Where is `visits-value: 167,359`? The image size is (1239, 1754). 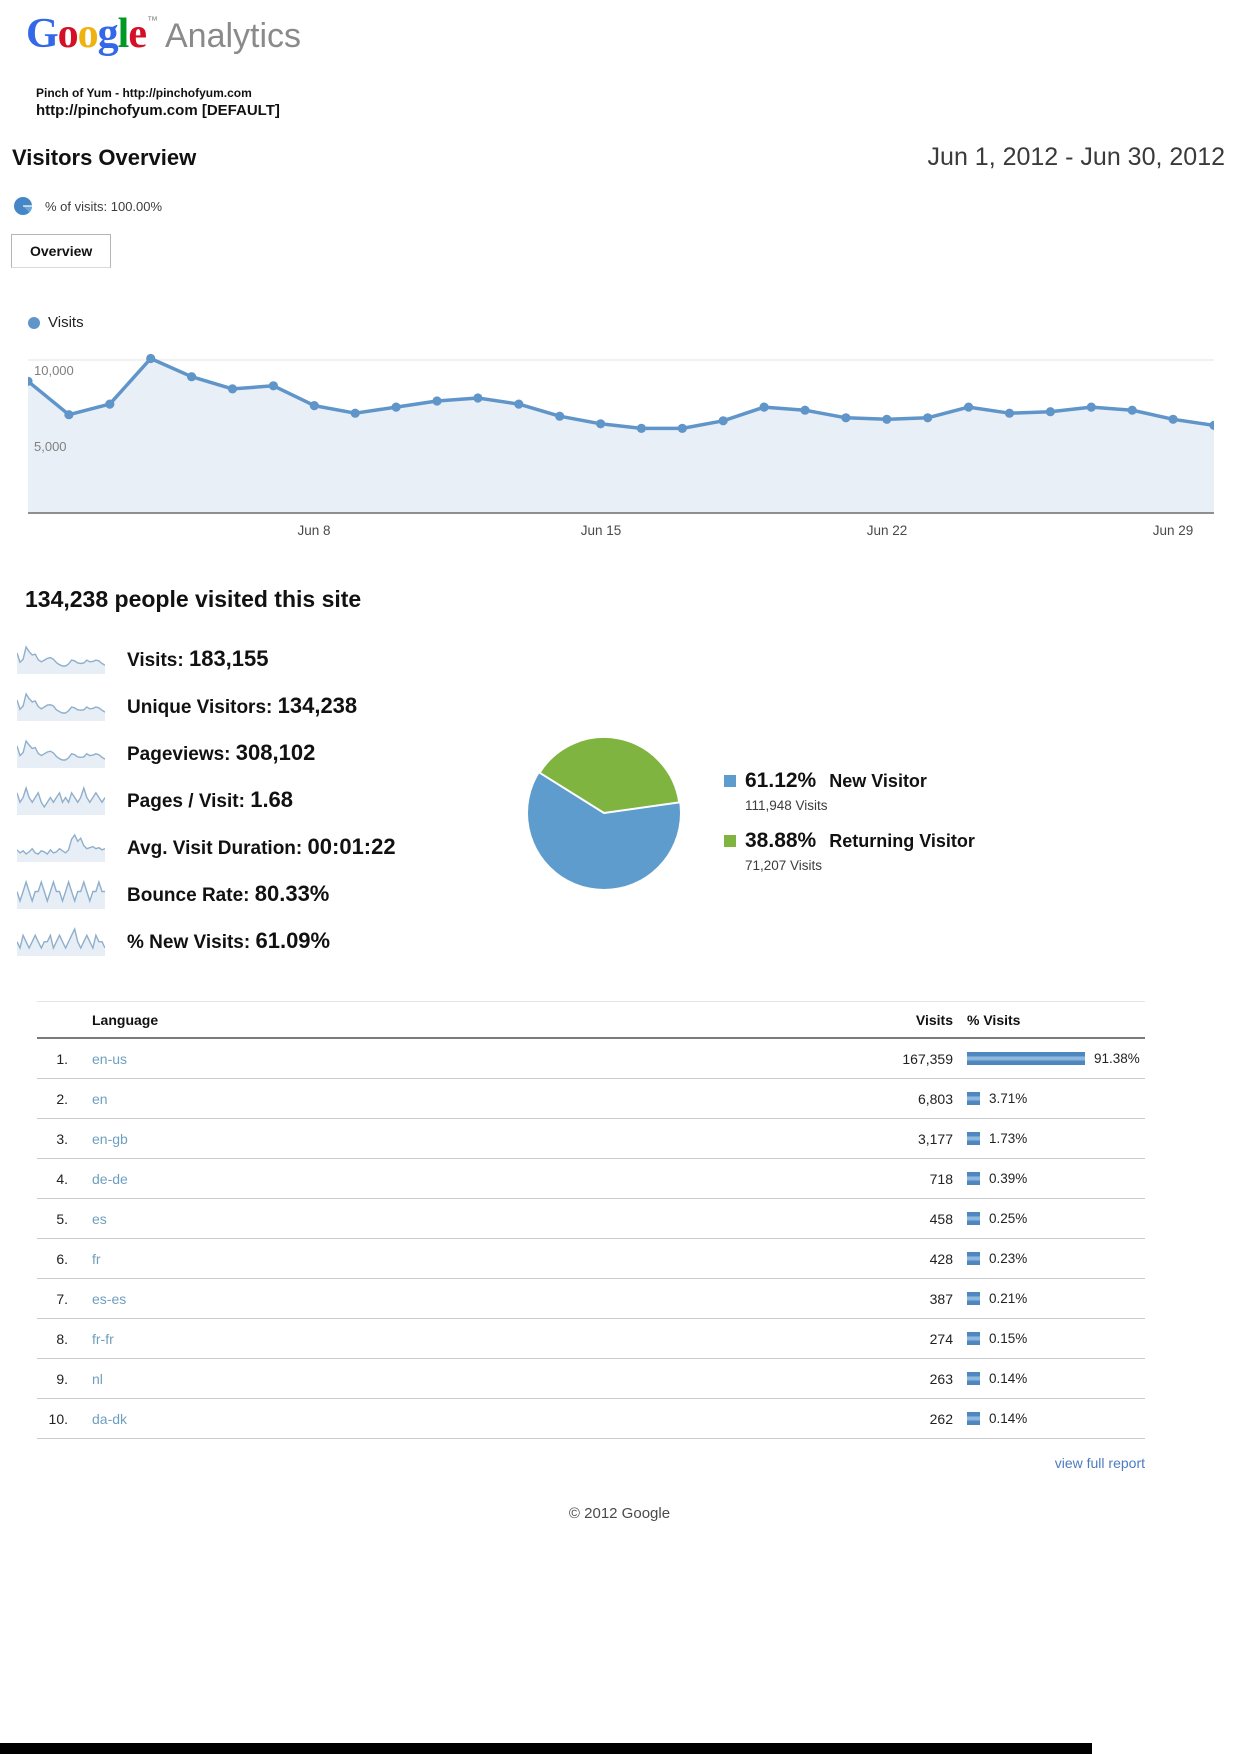
visits-value: 167,359 is located at coordinates (927, 1058).